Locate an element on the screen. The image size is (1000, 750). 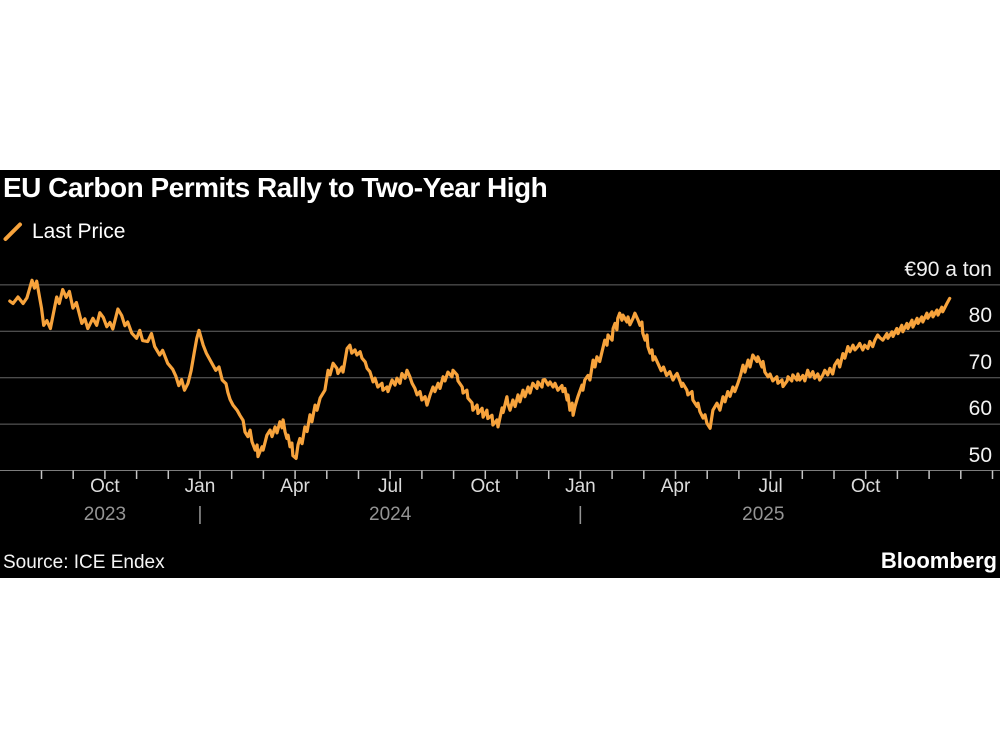
x-year-label: 2025 is located at coordinates (763, 514).